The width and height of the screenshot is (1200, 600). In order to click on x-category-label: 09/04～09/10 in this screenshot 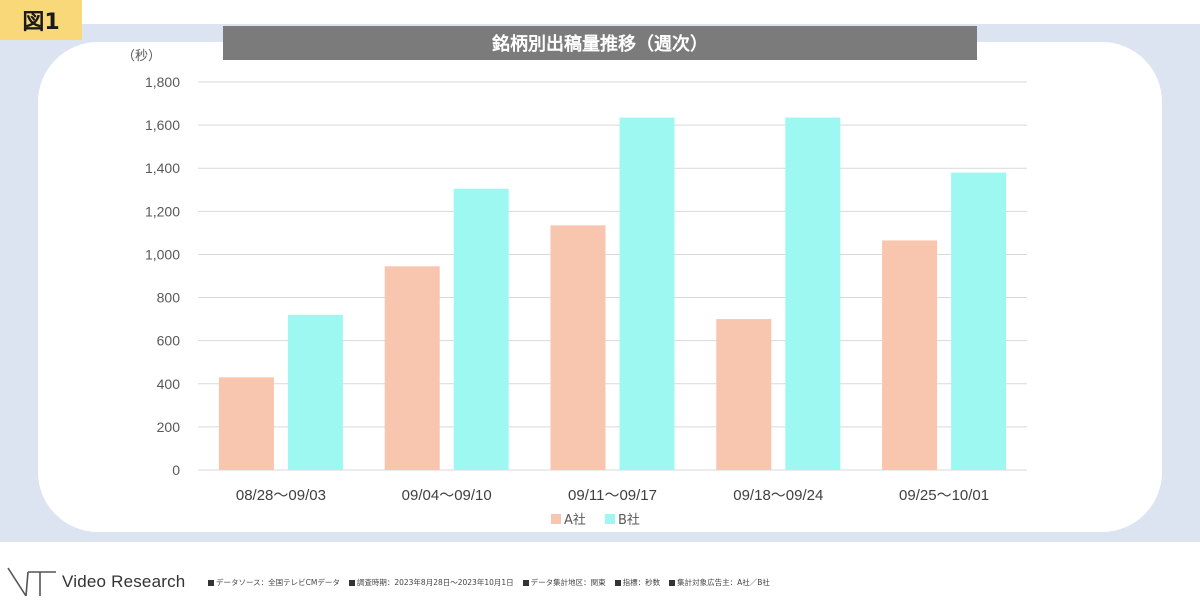, I will do `click(447, 495)`.